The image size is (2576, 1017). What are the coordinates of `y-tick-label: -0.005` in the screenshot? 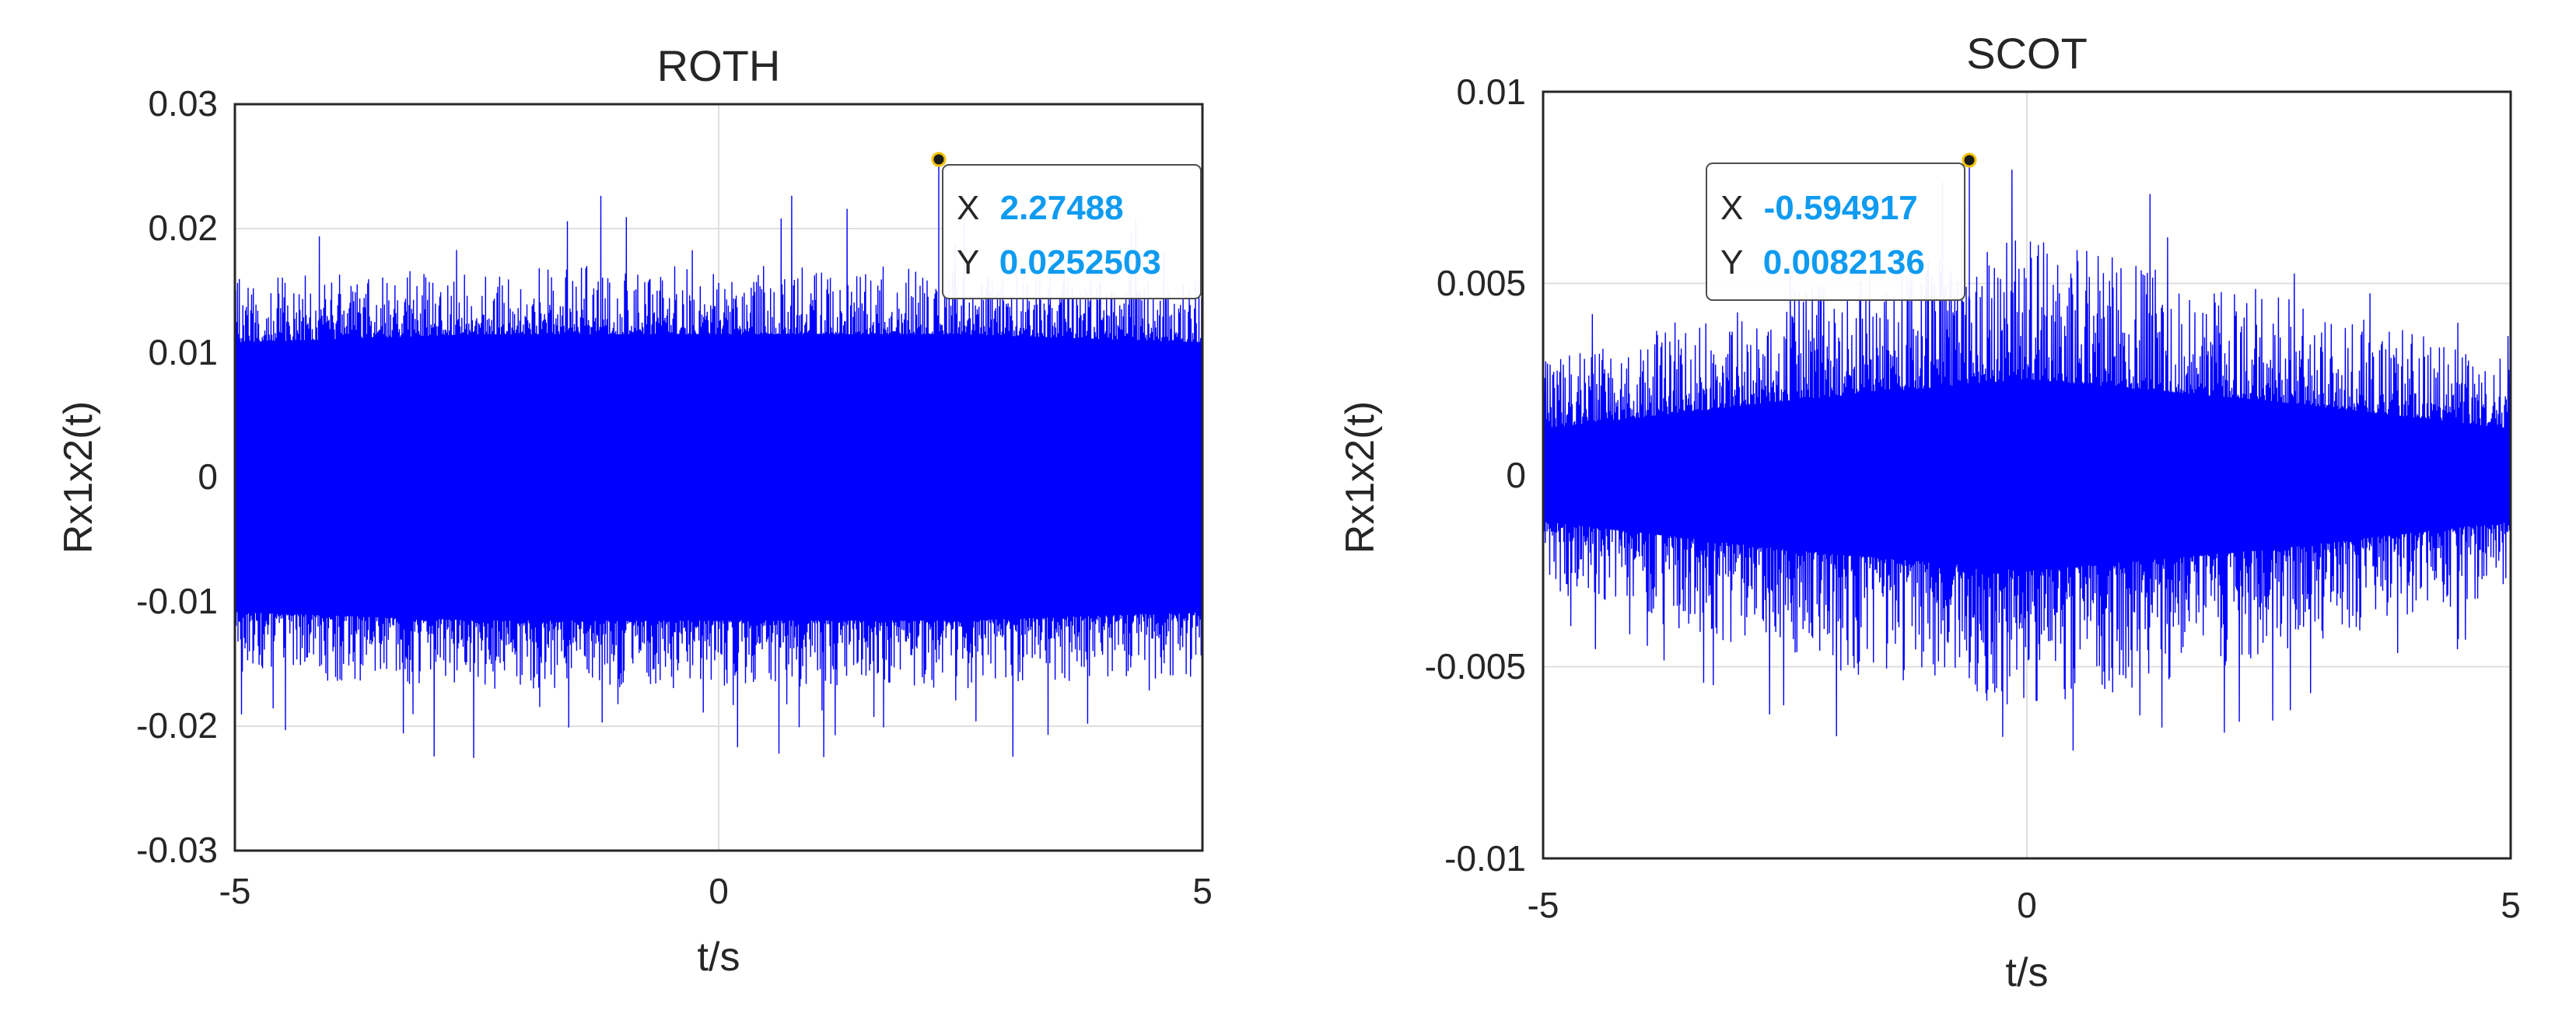 It's located at (1475, 666).